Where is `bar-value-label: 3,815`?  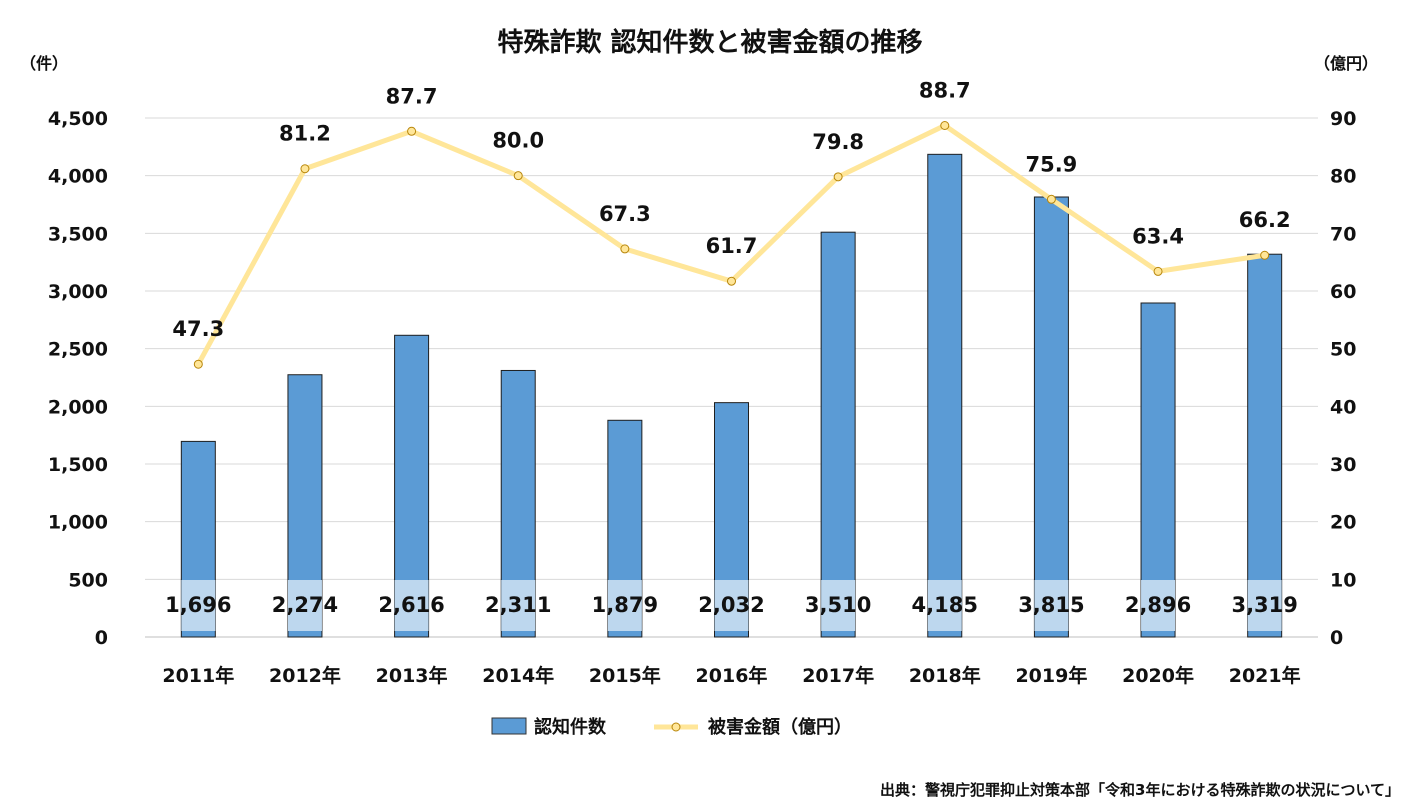
bar-value-label: 3,815 is located at coordinates (1051, 605).